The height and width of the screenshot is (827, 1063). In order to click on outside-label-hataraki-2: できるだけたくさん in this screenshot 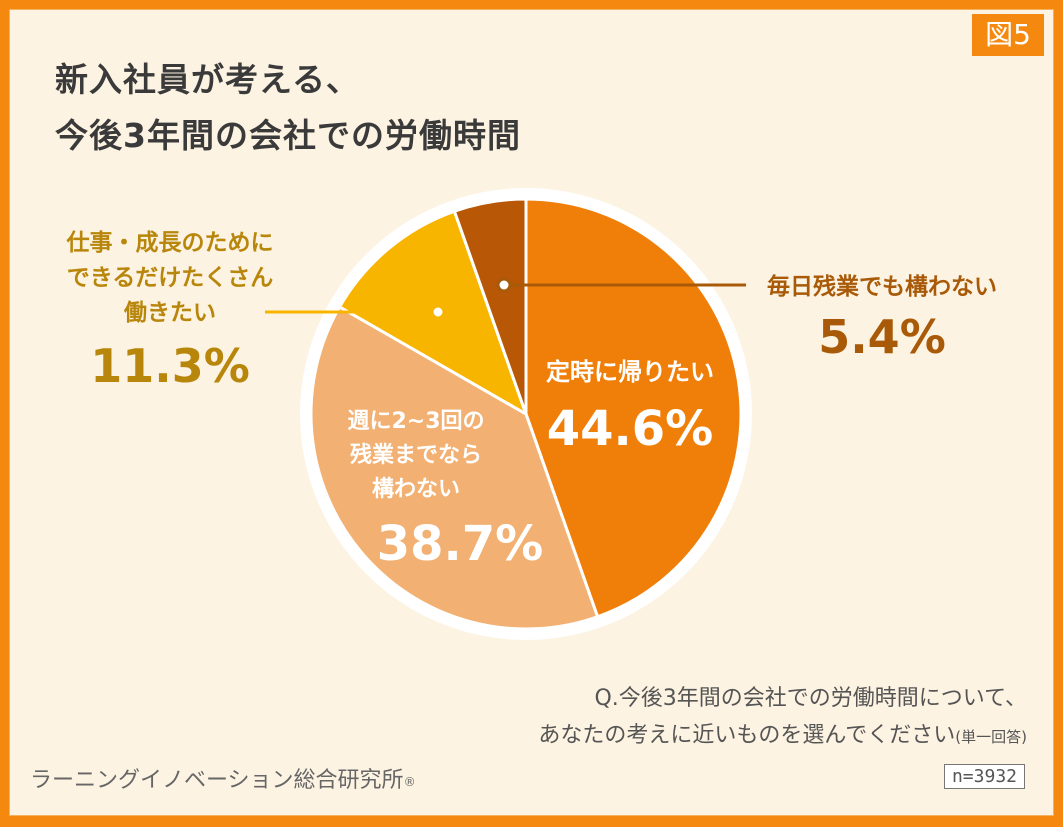, I will do `click(170, 278)`.